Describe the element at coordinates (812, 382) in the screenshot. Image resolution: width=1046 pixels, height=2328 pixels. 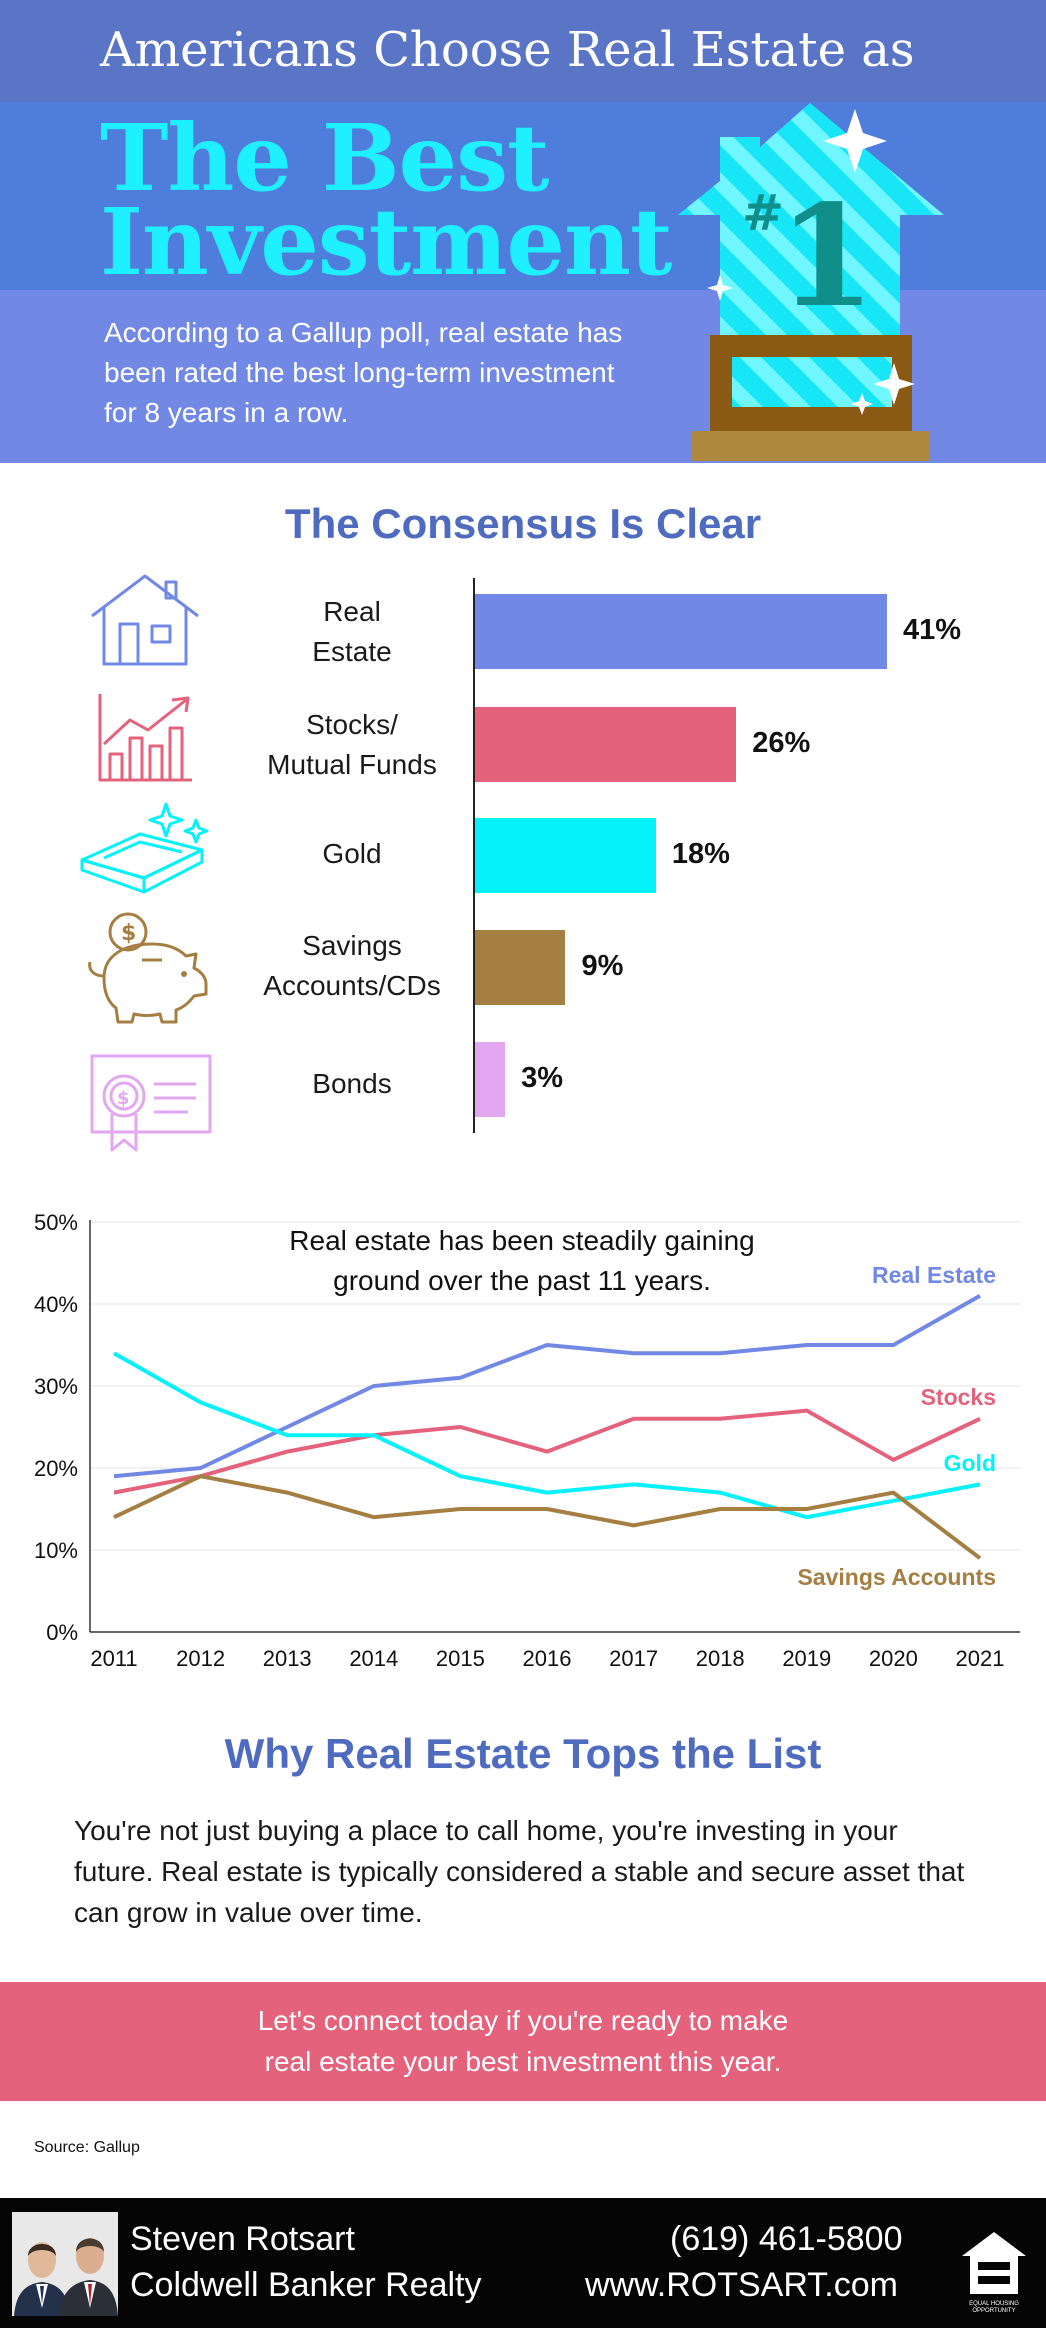
I see `trophy-plaque` at that location.